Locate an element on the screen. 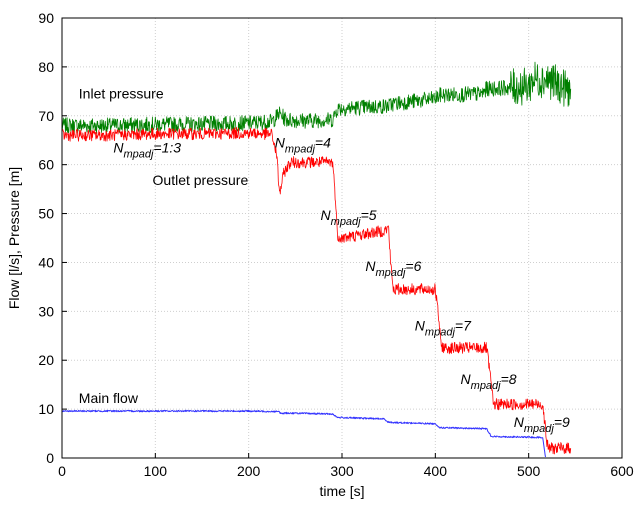 The width and height of the screenshot is (636, 506). annotation-suffix: =1:3 is located at coordinates (167, 147).